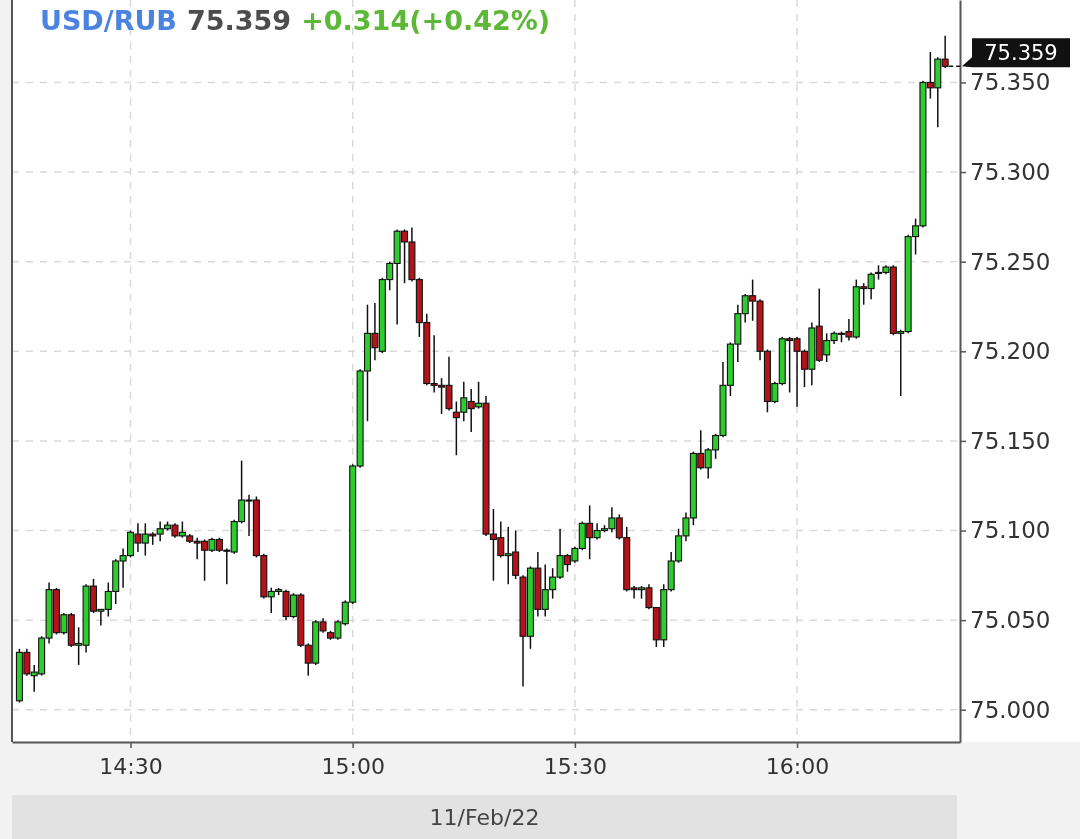 Image resolution: width=1080 pixels, height=839 pixels. I want to click on x-tick-label: 14:30, so click(131, 766).